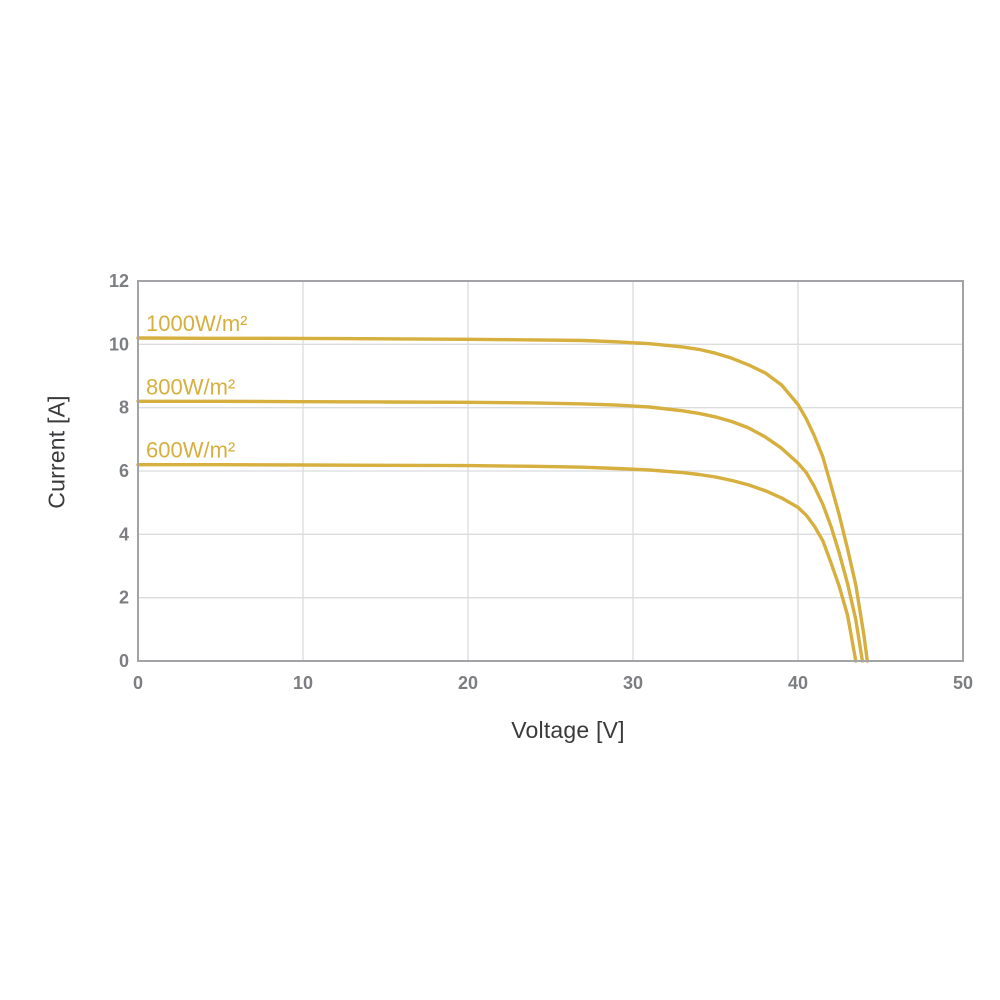 The height and width of the screenshot is (1000, 1000). What do you see at coordinates (124, 534) in the screenshot?
I see `y-tick-label: 4` at bounding box center [124, 534].